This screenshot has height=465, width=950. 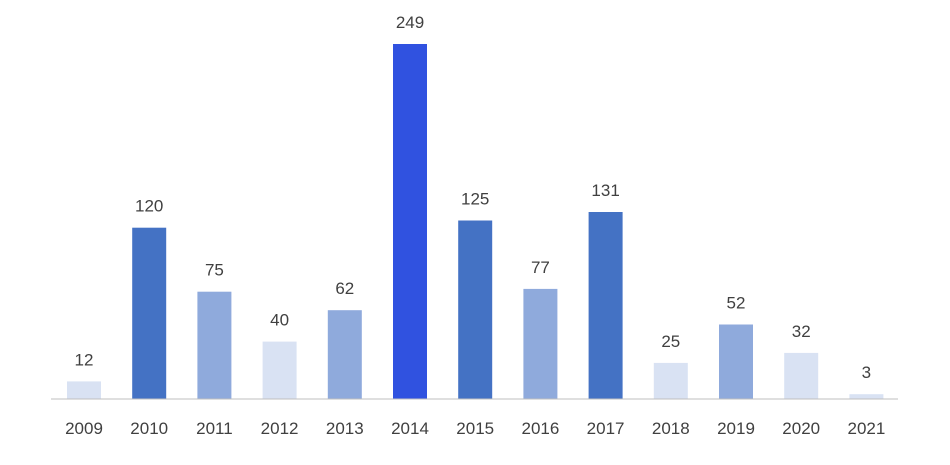 I want to click on data-label-2020: 32, so click(x=801, y=331).